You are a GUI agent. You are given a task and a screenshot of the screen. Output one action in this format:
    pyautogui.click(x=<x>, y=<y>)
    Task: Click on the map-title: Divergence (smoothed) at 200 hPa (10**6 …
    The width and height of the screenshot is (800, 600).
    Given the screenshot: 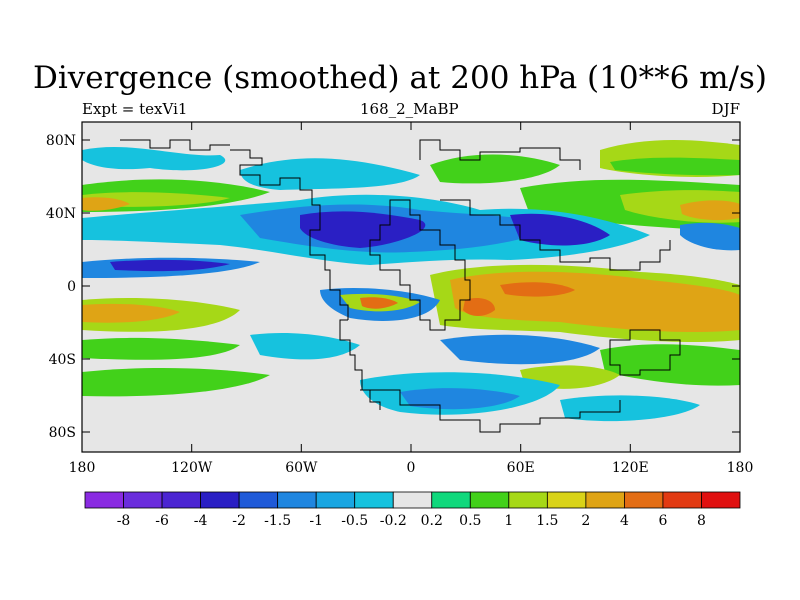 What is the action you would take?
    pyautogui.click(x=400, y=78)
    